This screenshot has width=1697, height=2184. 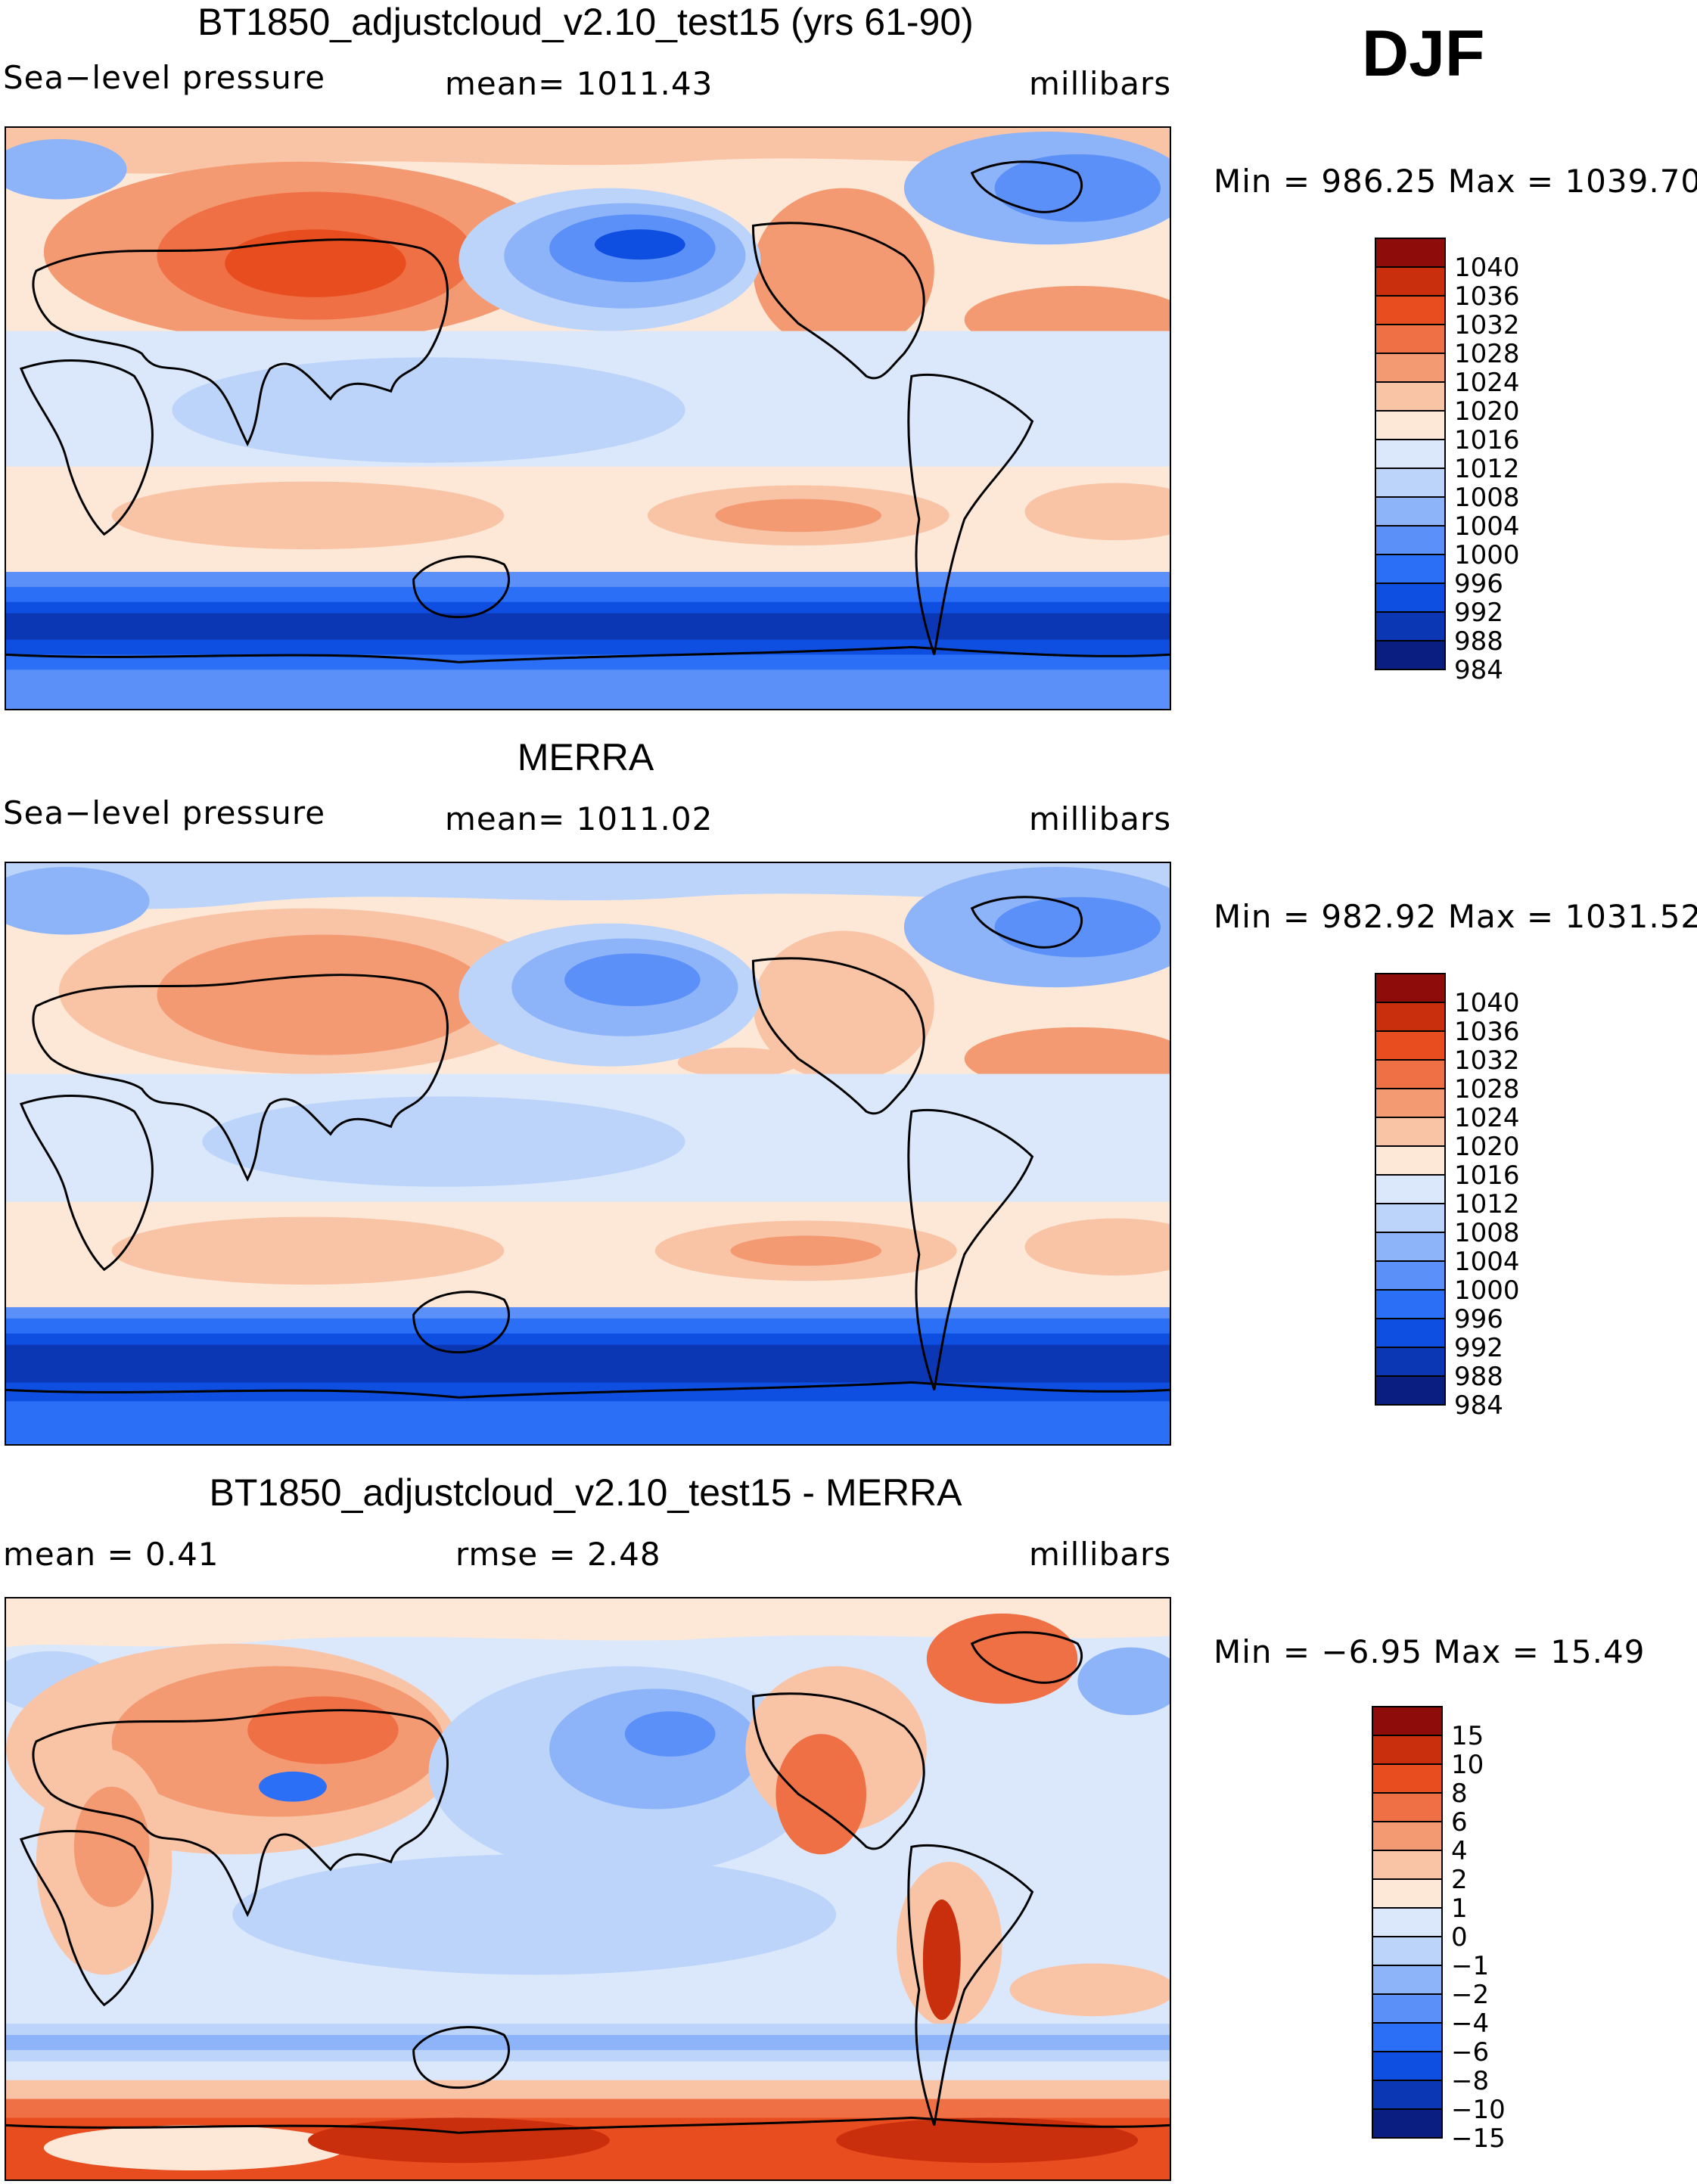 I want to click on panel2-mean-label: mean= 1011.02, so click(x=579, y=818).